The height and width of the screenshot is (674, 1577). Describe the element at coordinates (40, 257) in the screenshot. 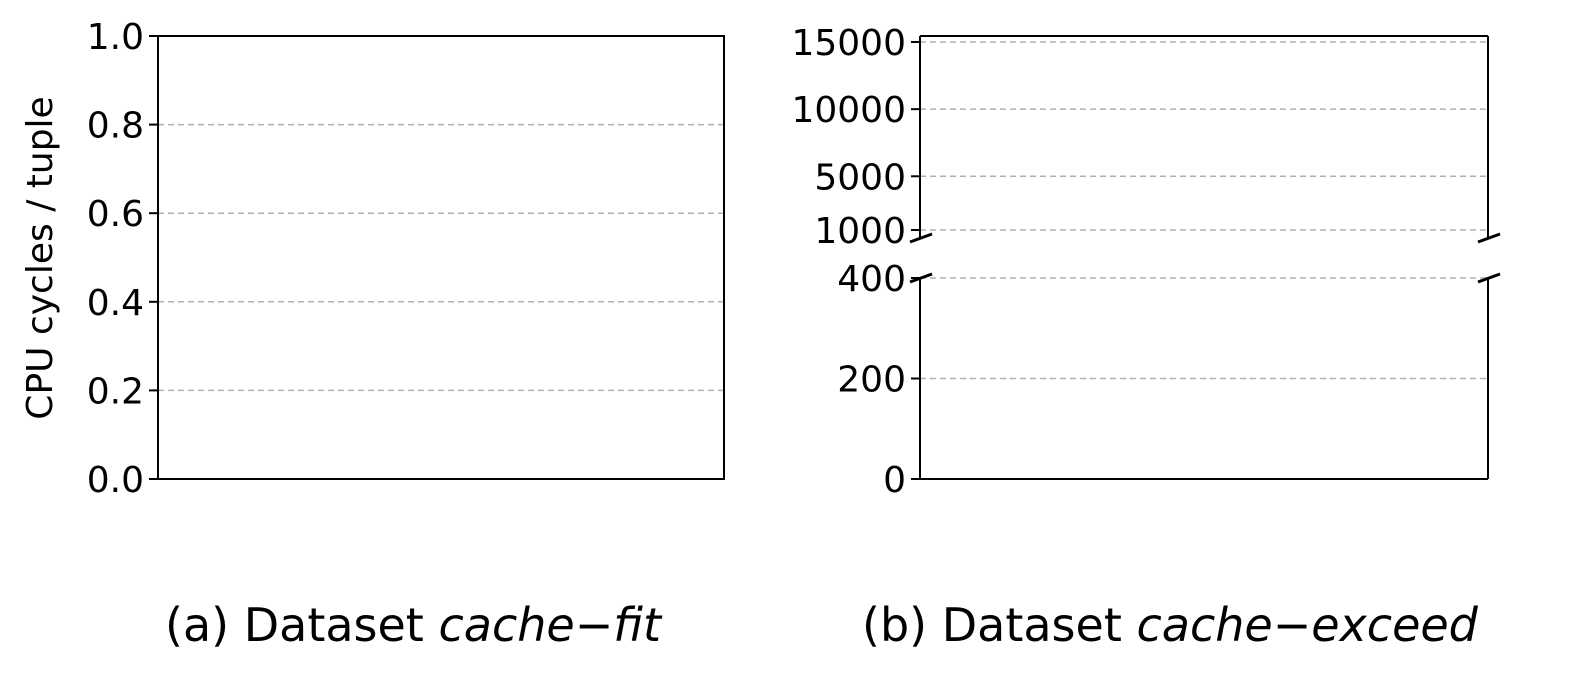

I see `panel-a-y-axis-label: CPU cycles / tuple` at that location.